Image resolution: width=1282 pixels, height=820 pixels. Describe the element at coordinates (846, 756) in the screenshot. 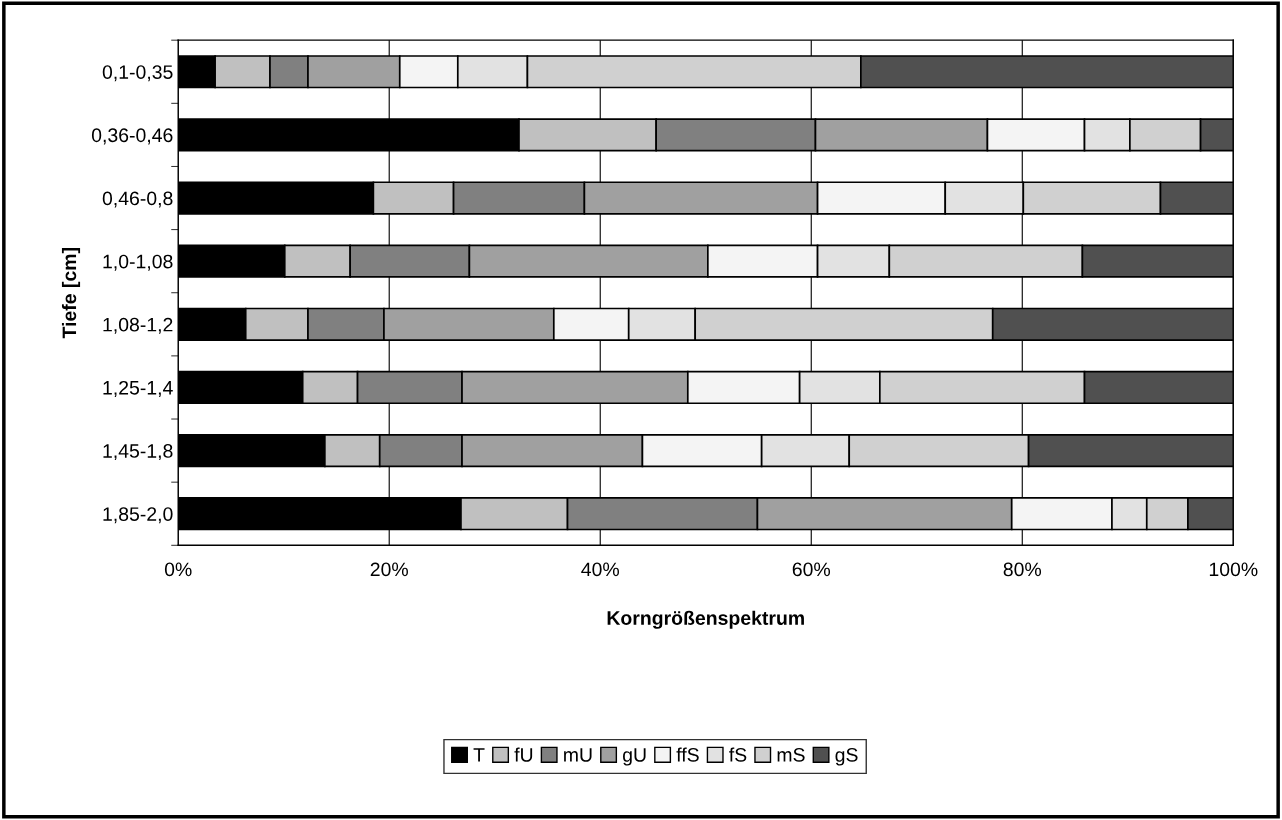

I see `legend-label: gS` at that location.